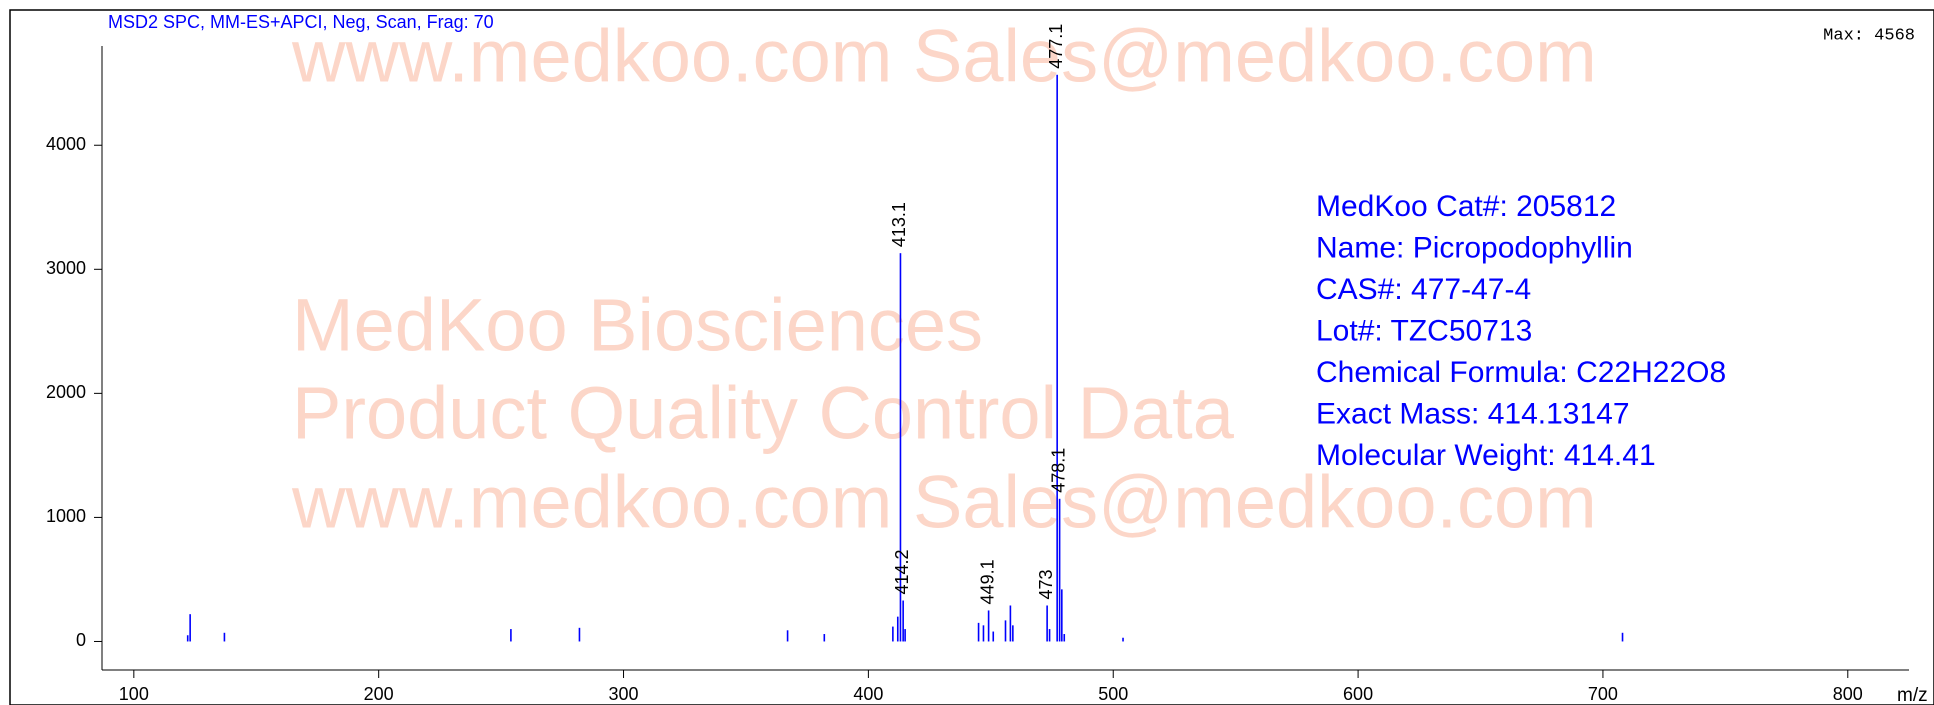 This screenshot has height=705, width=1934. I want to click on x-tick-label: 800, so click(1848, 694).